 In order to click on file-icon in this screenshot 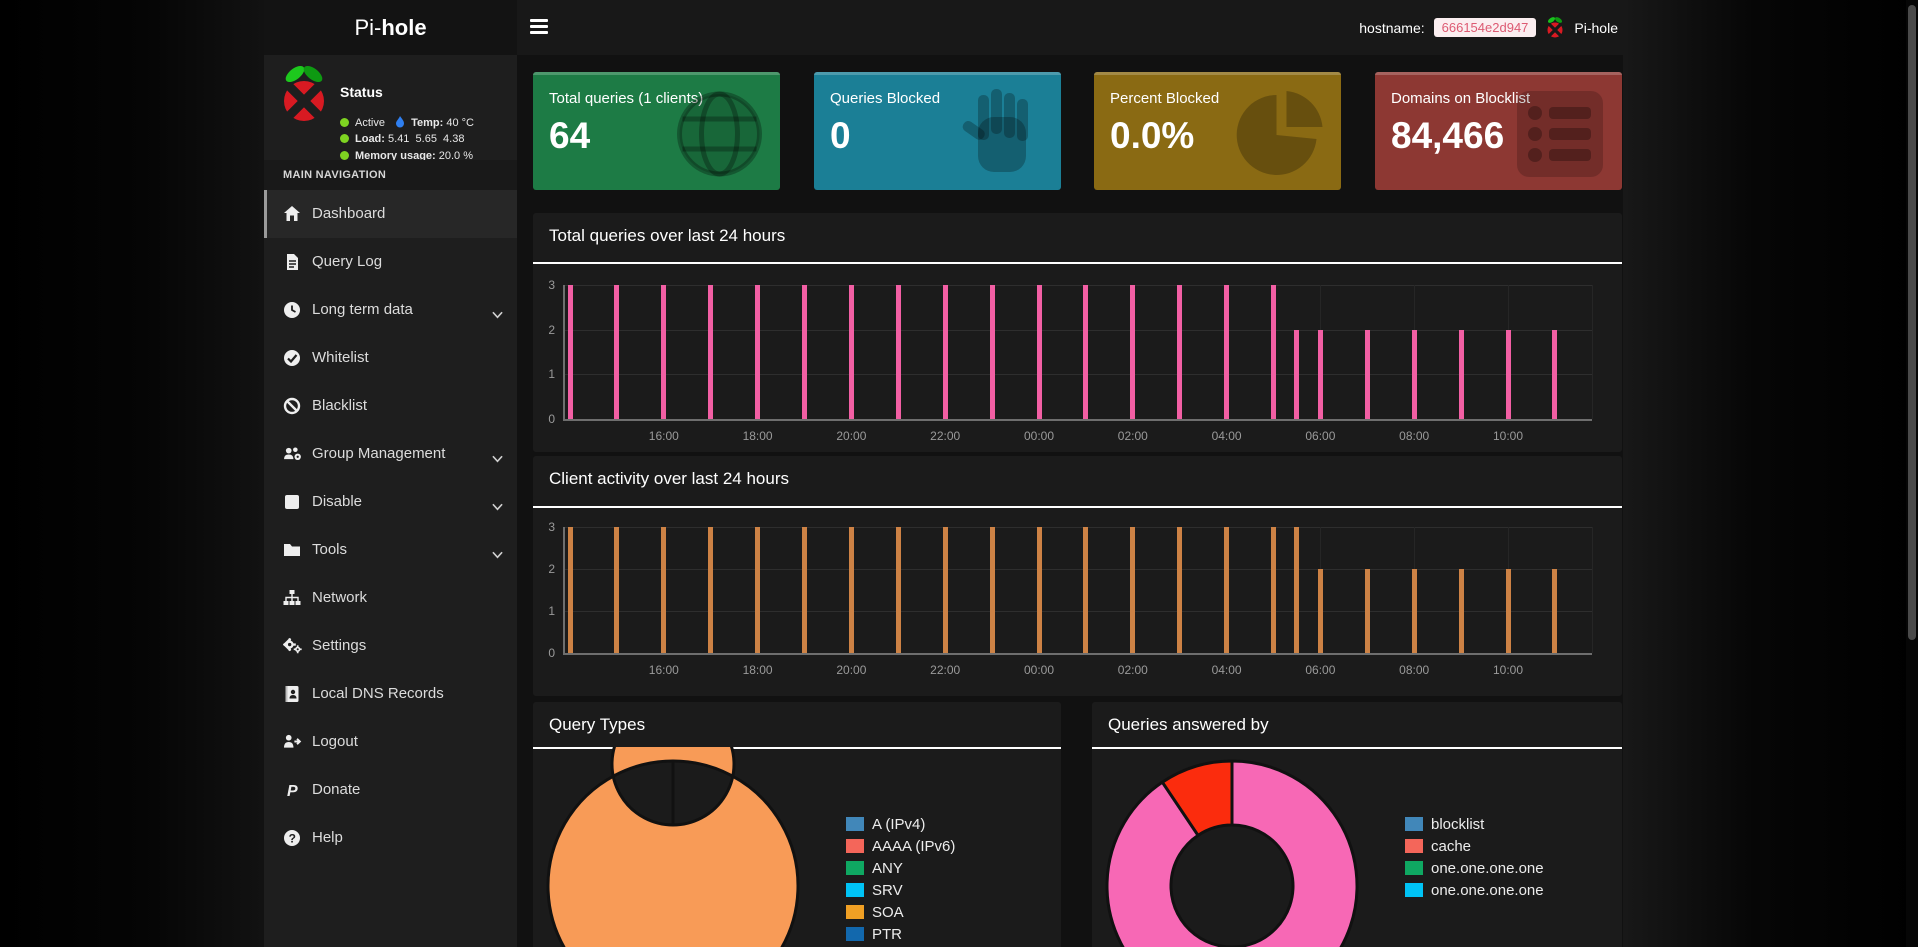, I will do `click(292, 262)`.